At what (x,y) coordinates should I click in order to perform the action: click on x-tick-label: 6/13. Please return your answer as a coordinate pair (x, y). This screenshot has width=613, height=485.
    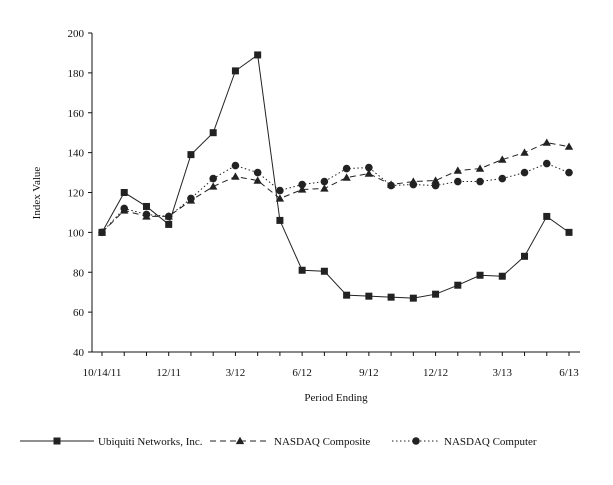
    Looking at the image, I should click on (569, 373).